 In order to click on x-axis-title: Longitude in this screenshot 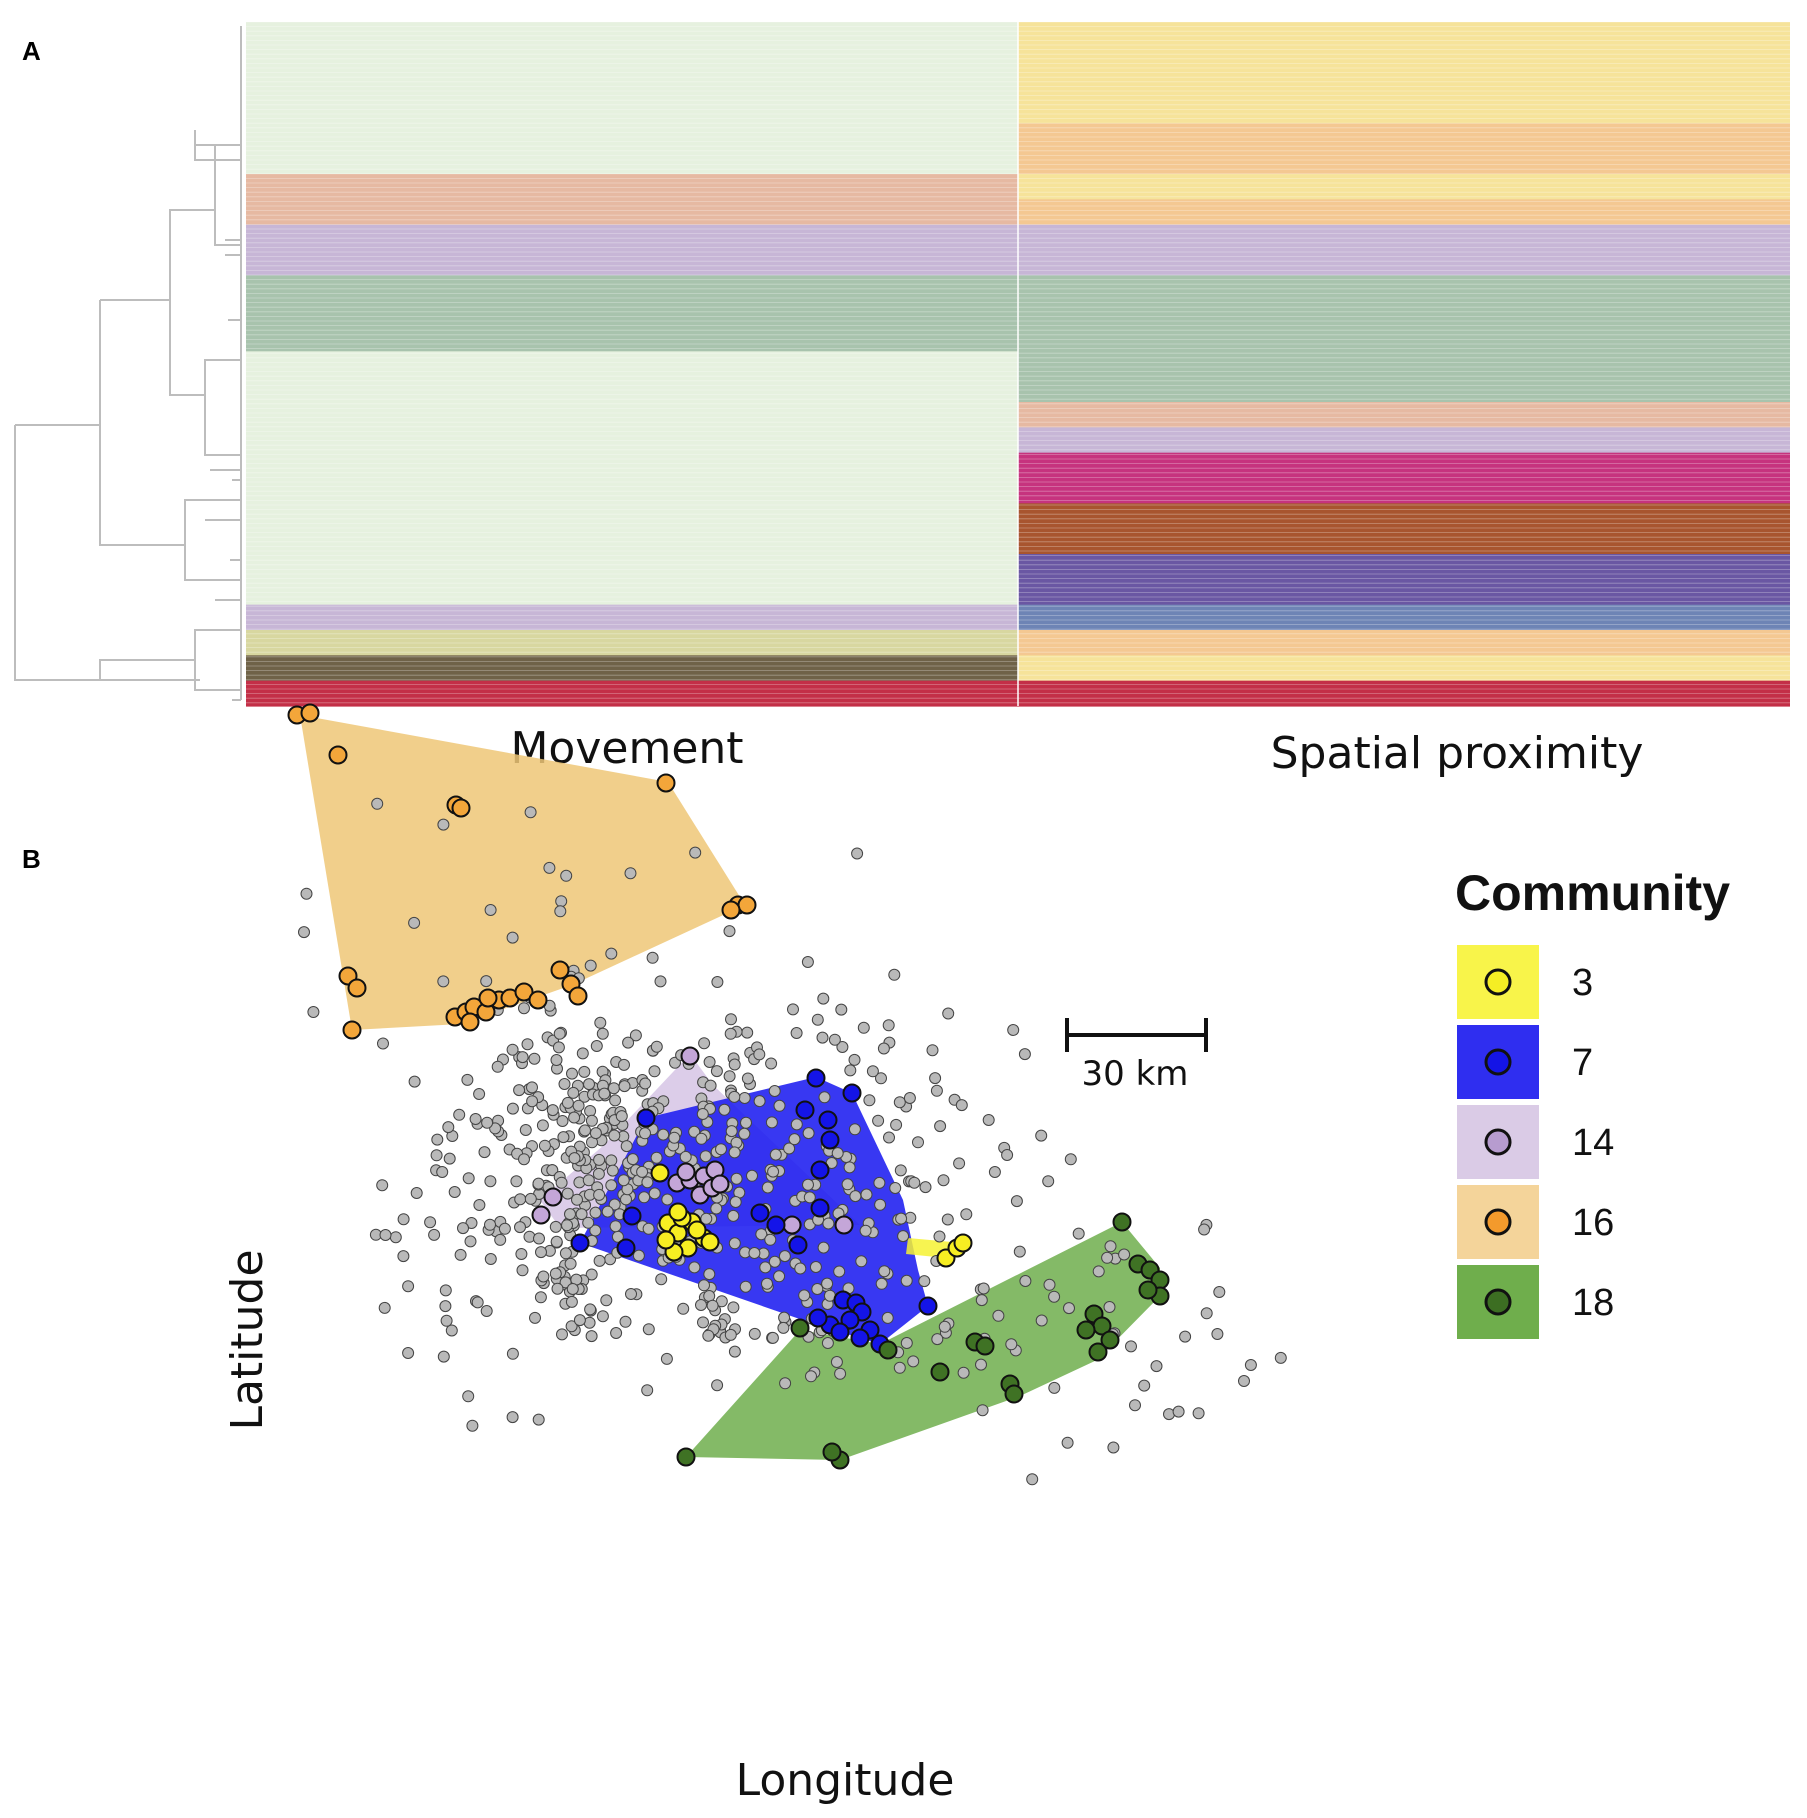, I will do `click(845, 1780)`.